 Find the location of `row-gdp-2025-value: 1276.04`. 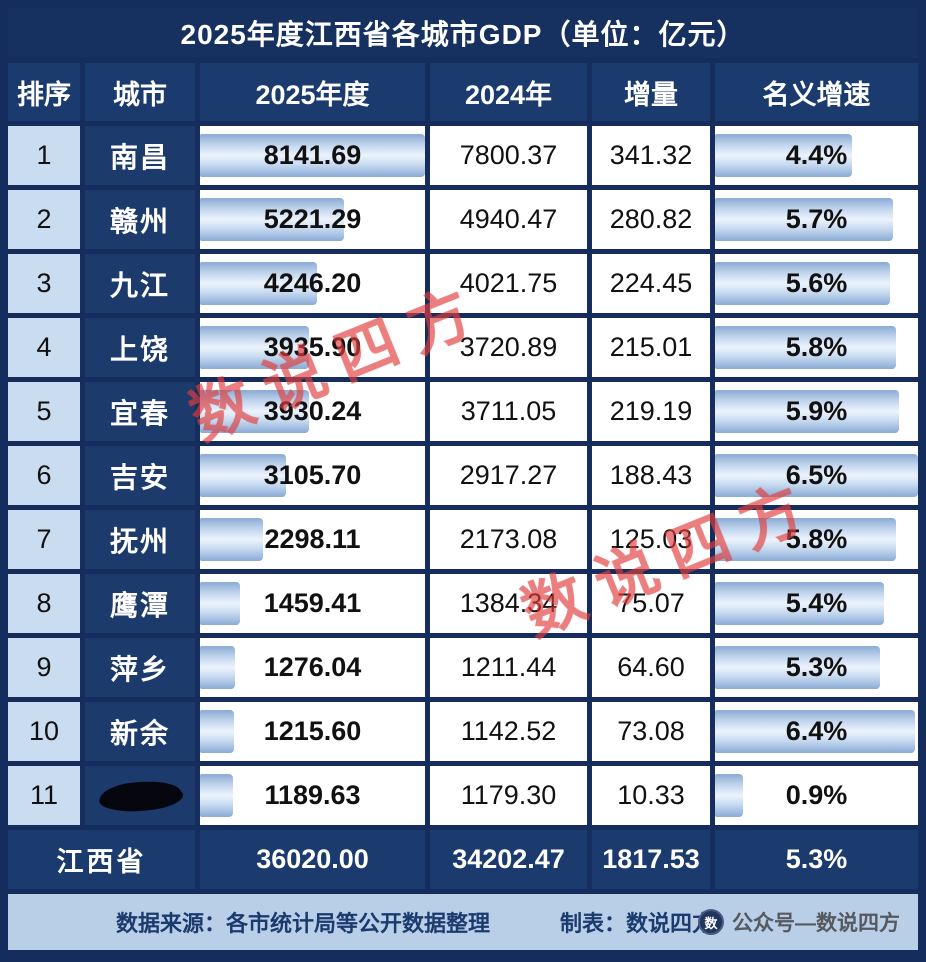

row-gdp-2025-value: 1276.04 is located at coordinates (312, 667).